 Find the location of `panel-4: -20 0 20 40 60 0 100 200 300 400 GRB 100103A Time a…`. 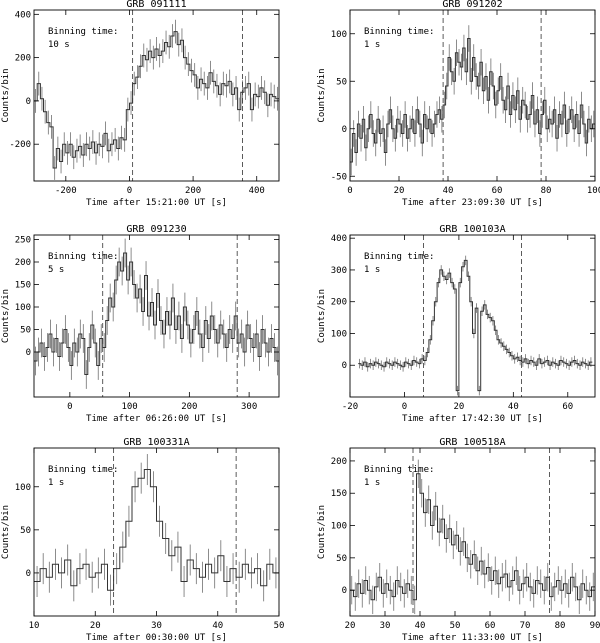

panel-4: -20 0 20 40 60 0 100 200 300 400 GRB 100103A Time a… is located at coordinates (456, 324).